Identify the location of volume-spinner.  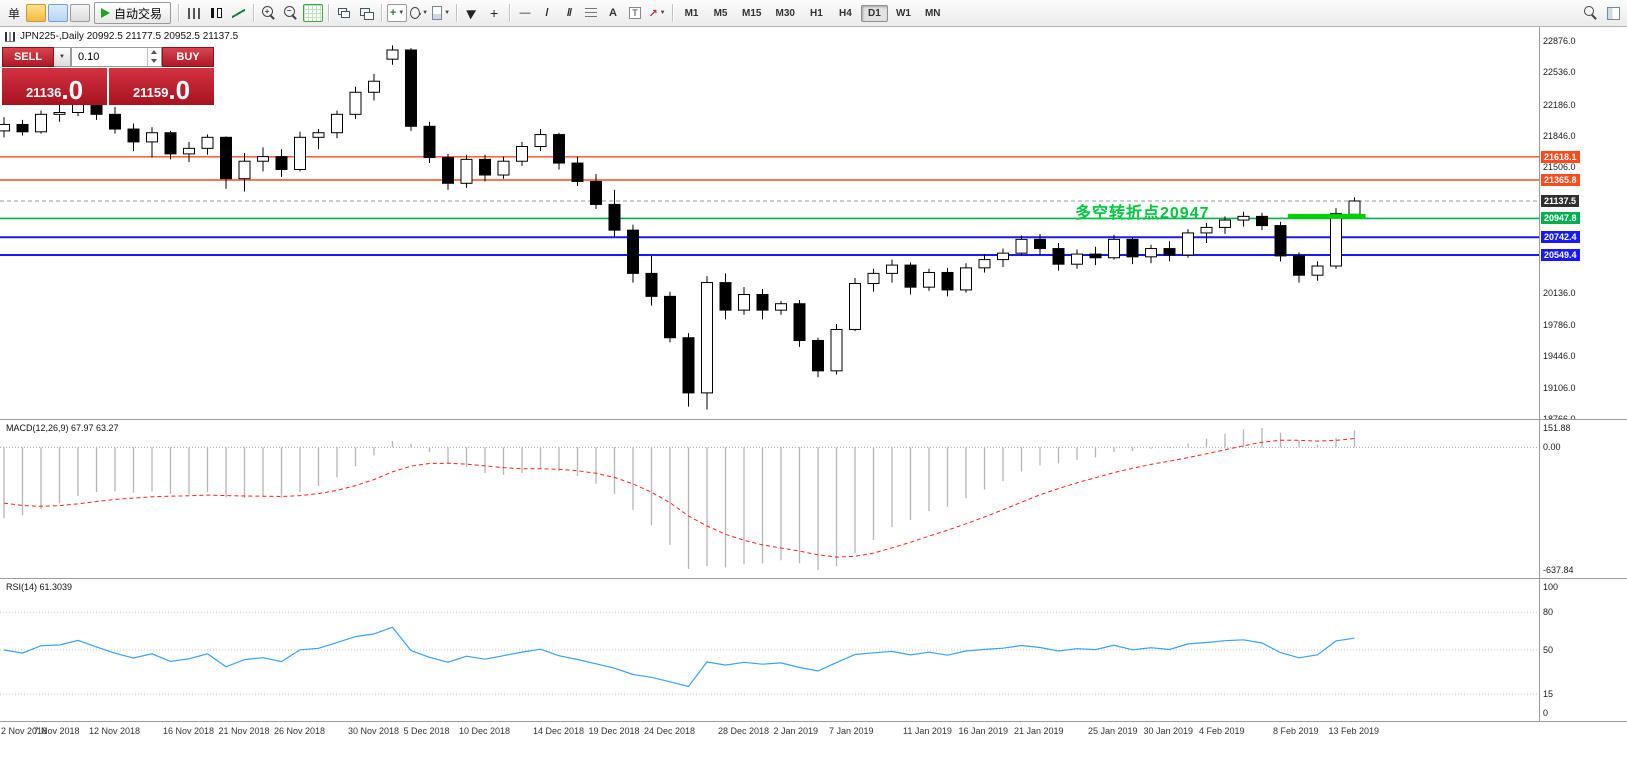
(154, 57).